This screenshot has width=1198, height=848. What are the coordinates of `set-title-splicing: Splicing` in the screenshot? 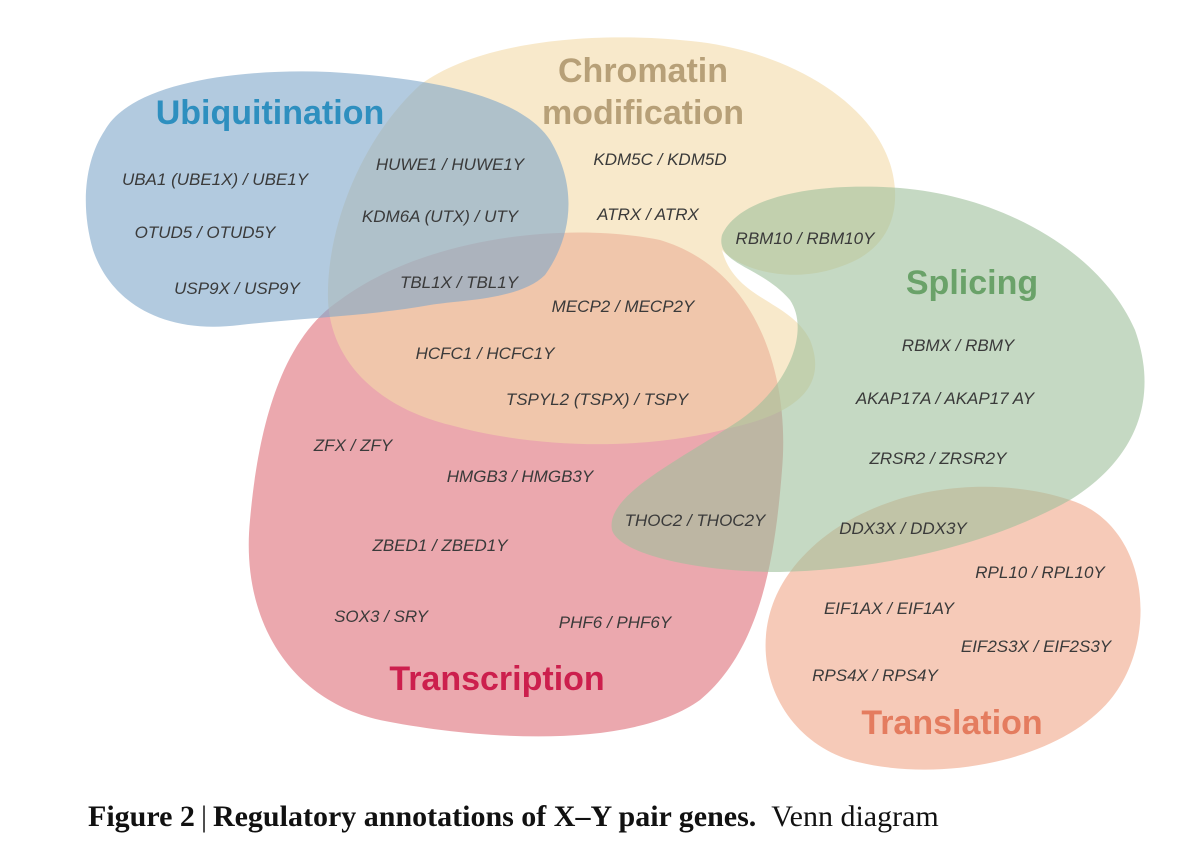 It's located at (972, 283).